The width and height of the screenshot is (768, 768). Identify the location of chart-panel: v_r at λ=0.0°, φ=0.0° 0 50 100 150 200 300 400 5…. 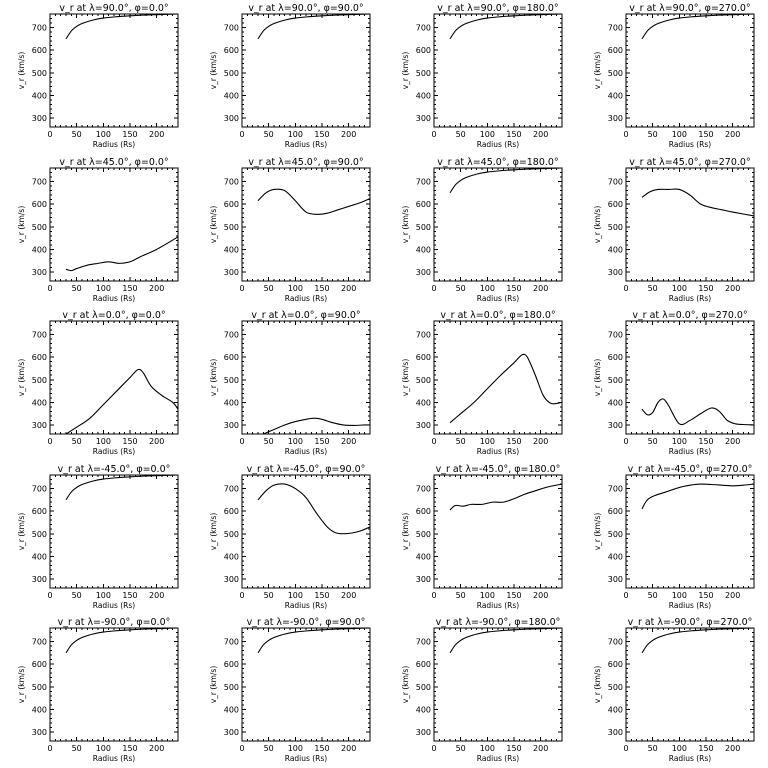
(98, 383).